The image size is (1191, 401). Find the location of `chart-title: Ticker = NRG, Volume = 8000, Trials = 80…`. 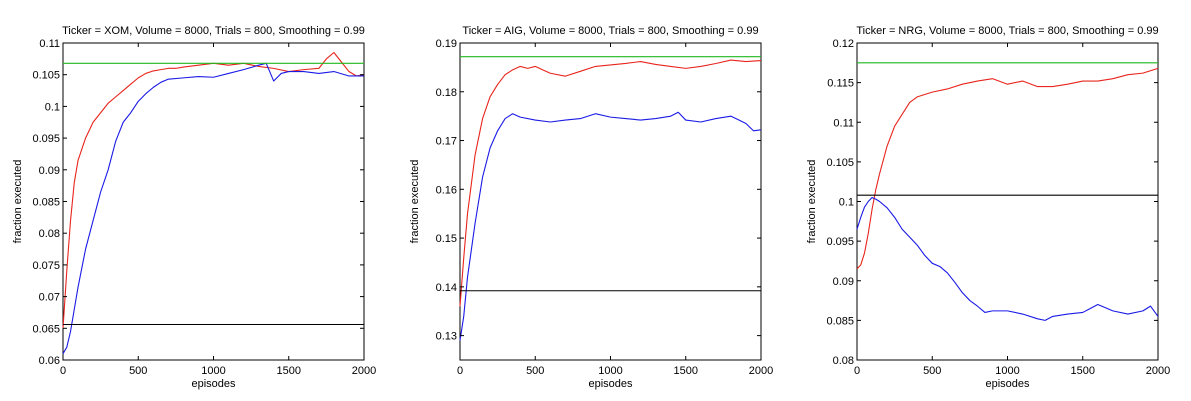

chart-title: Ticker = NRG, Volume = 8000, Trials = 80… is located at coordinates (1007, 31).